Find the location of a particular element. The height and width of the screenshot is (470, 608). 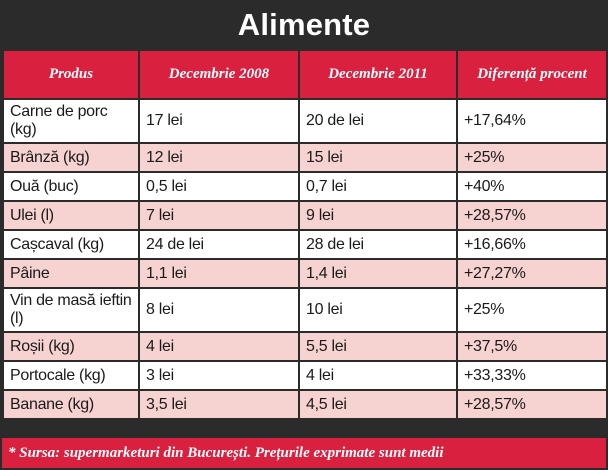

header-decembrie-2011: Decembrie 2011 is located at coordinates (378, 74).